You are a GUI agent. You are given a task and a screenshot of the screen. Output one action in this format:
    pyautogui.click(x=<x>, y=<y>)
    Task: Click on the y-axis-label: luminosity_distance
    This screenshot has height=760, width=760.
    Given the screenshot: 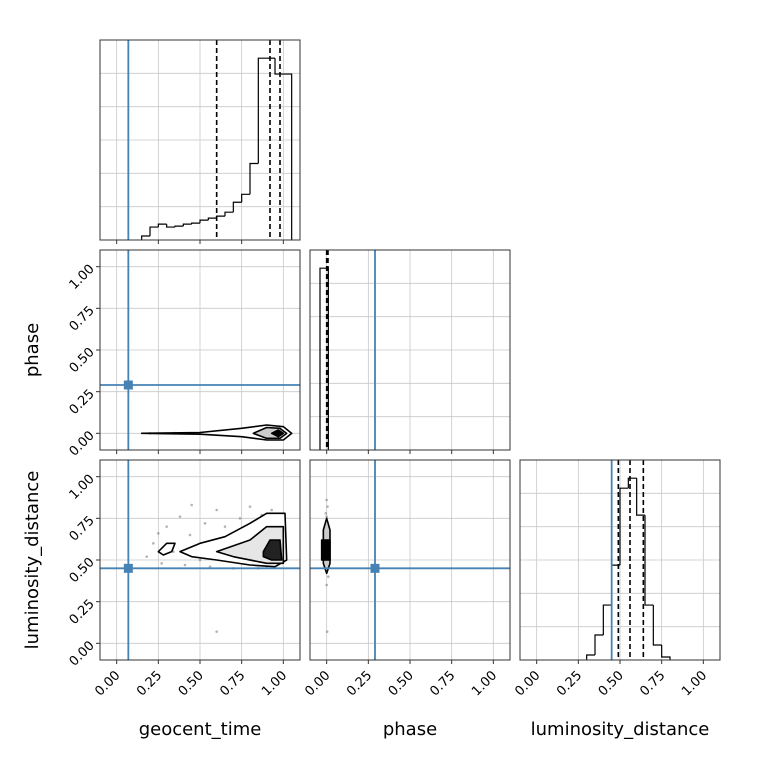 What is the action you would take?
    pyautogui.click(x=32, y=560)
    